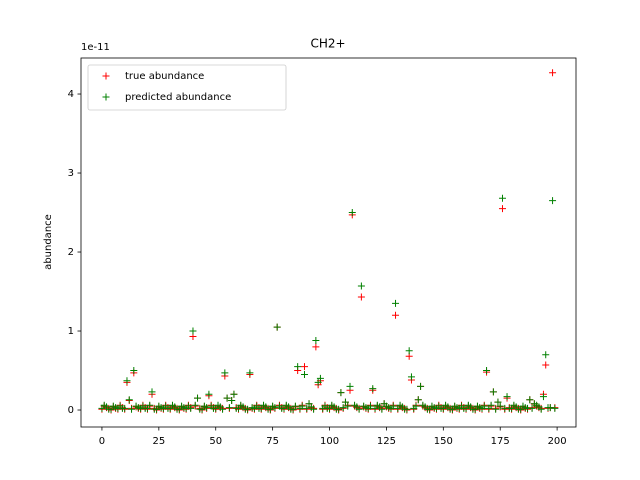 This screenshot has width=640, height=480. Describe the element at coordinates (95, 47) in the screenshot. I see `y-offset-text: 1e-11` at that location.